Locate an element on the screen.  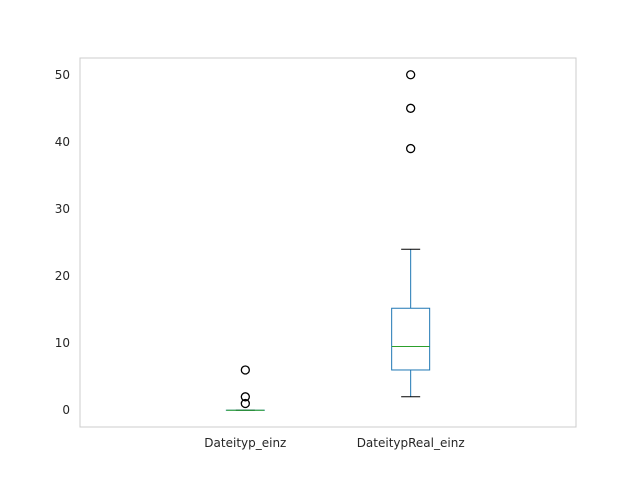
y-tick-label: 40 is located at coordinates (62, 142).